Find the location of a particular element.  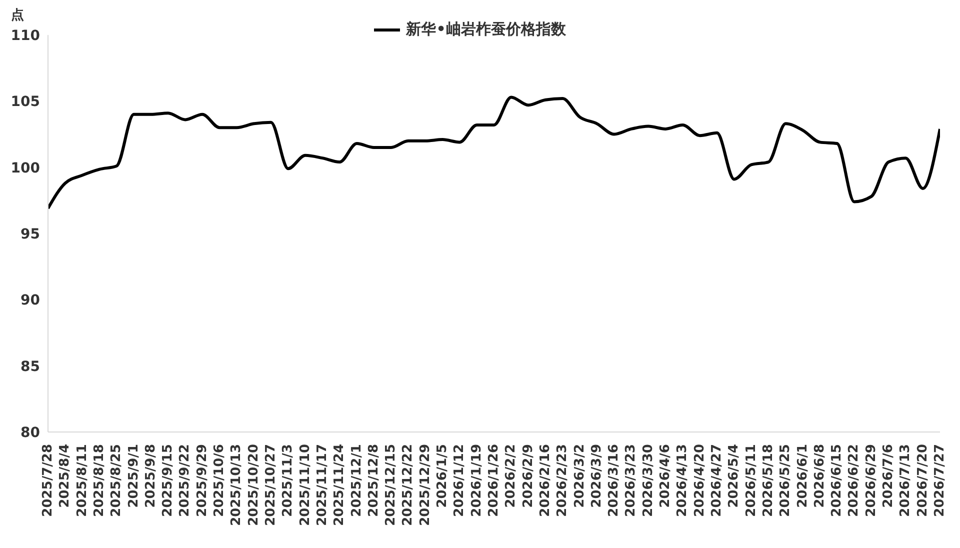

x-tick-label: 2026/5/25 is located at coordinates (786, 480).